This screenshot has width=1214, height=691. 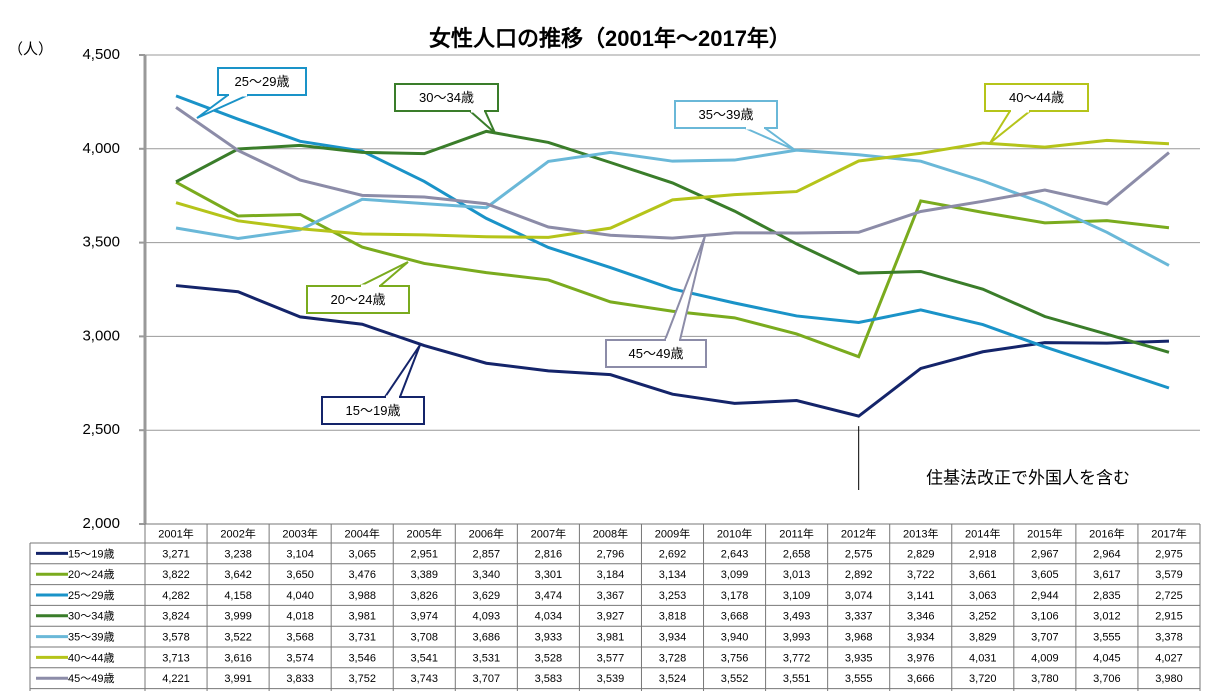 I want to click on x-tick-label: 2006年, so click(x=486, y=533).